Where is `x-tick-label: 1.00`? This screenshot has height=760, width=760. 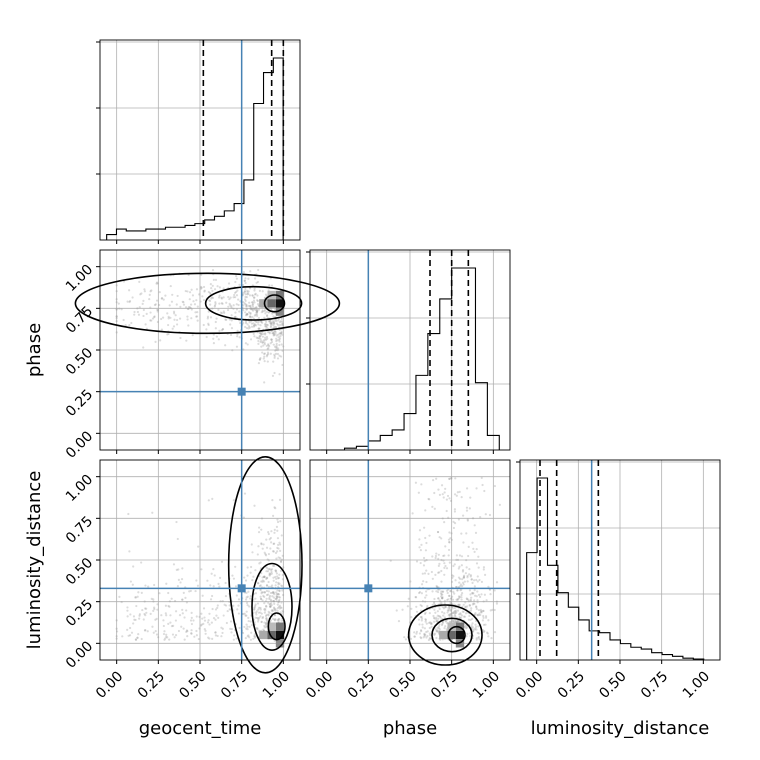
x-tick-label: 1.00 is located at coordinates (486, 684).